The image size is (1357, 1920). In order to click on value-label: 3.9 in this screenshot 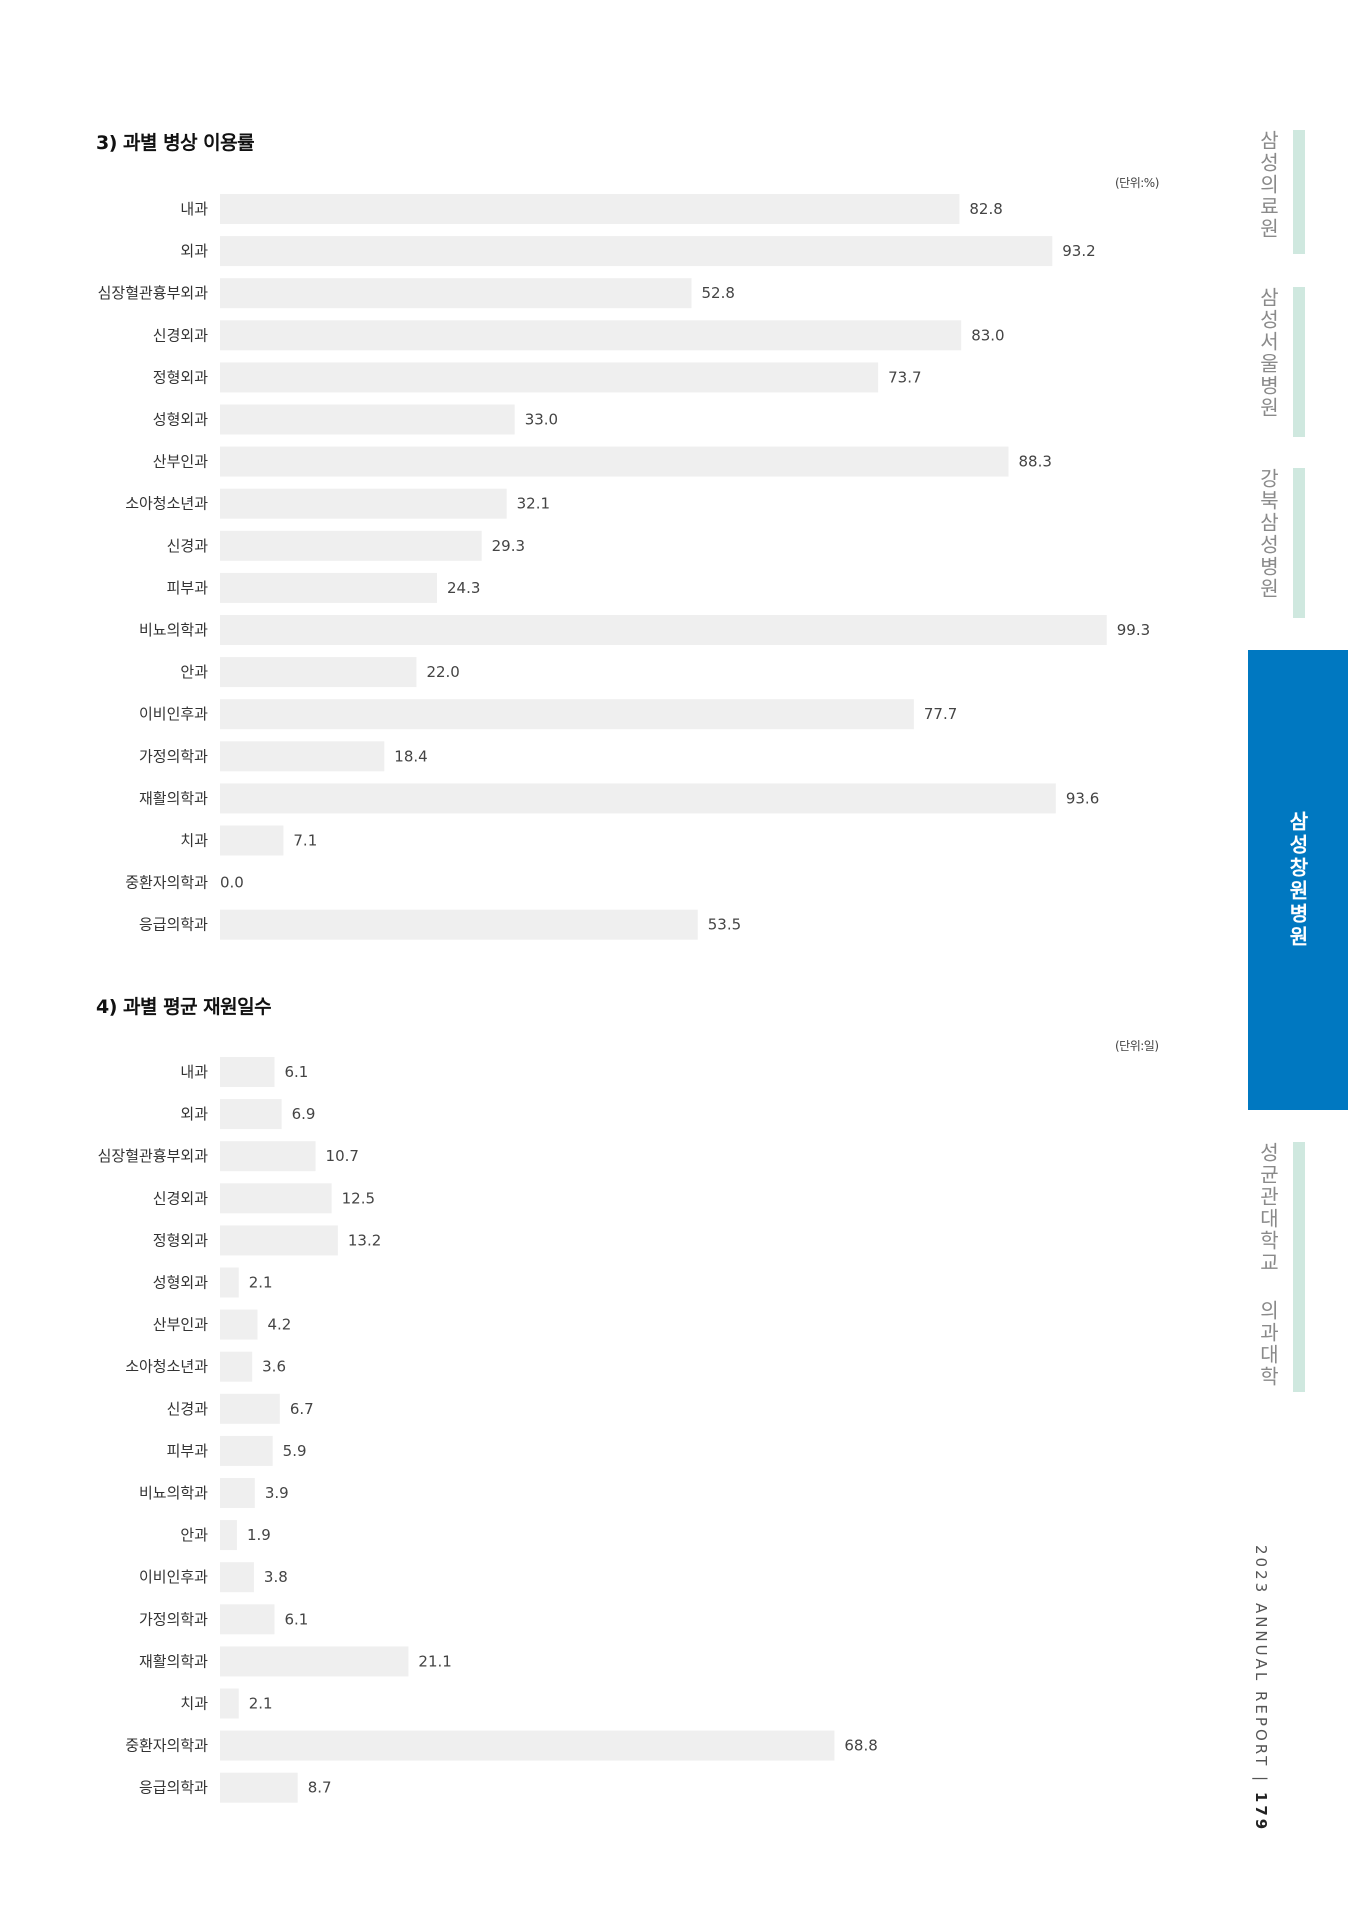, I will do `click(277, 1493)`.